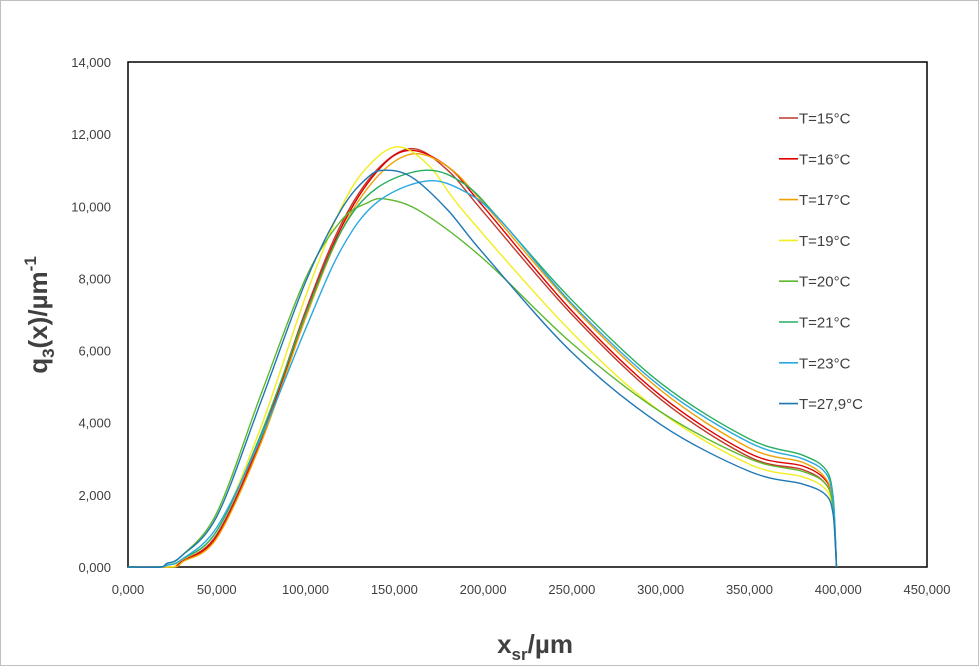 The image size is (979, 666). Describe the element at coordinates (550, 644) in the screenshot. I see `x-axis-title-suffix: /µm` at that location.